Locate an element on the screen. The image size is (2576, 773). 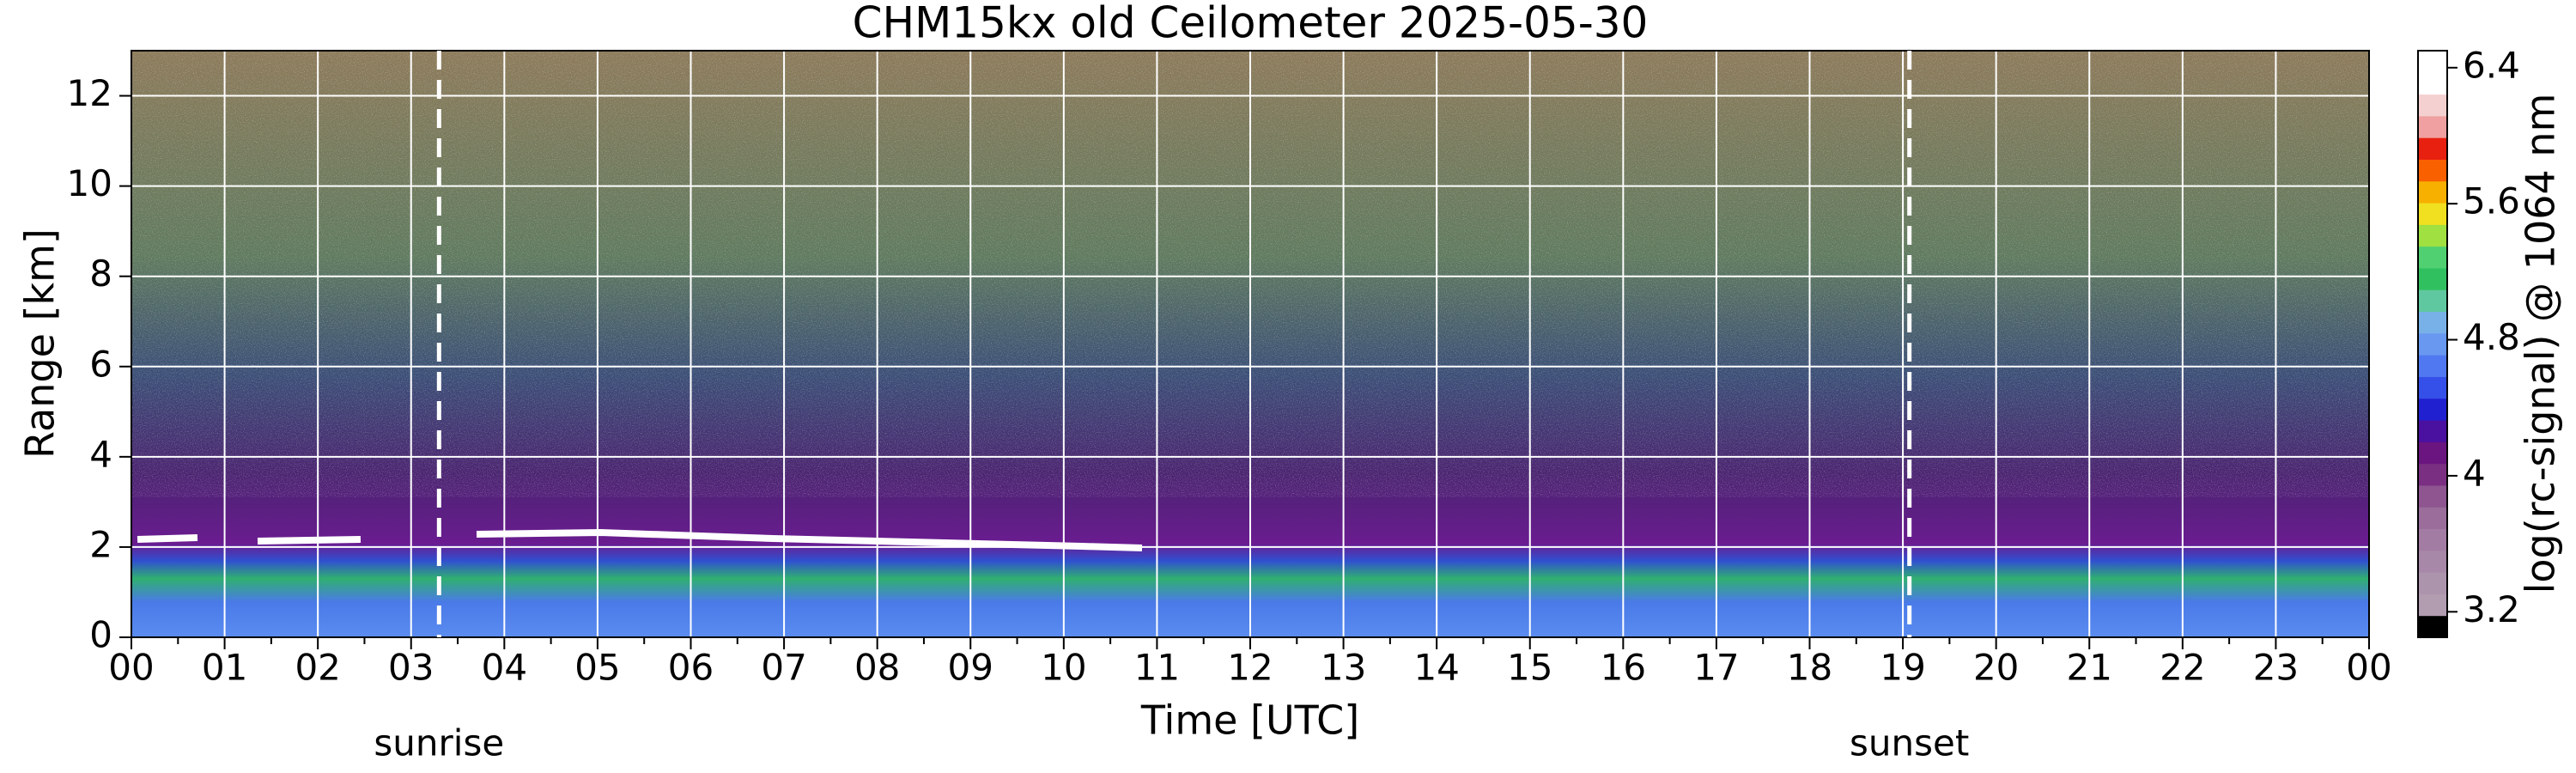
x-tick-label: 18 is located at coordinates (1809, 668).